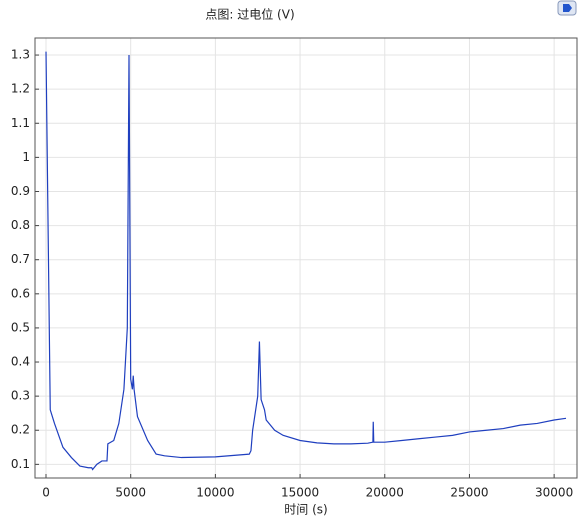  I want to click on y-tick-label: 0.5, so click(20, 327).